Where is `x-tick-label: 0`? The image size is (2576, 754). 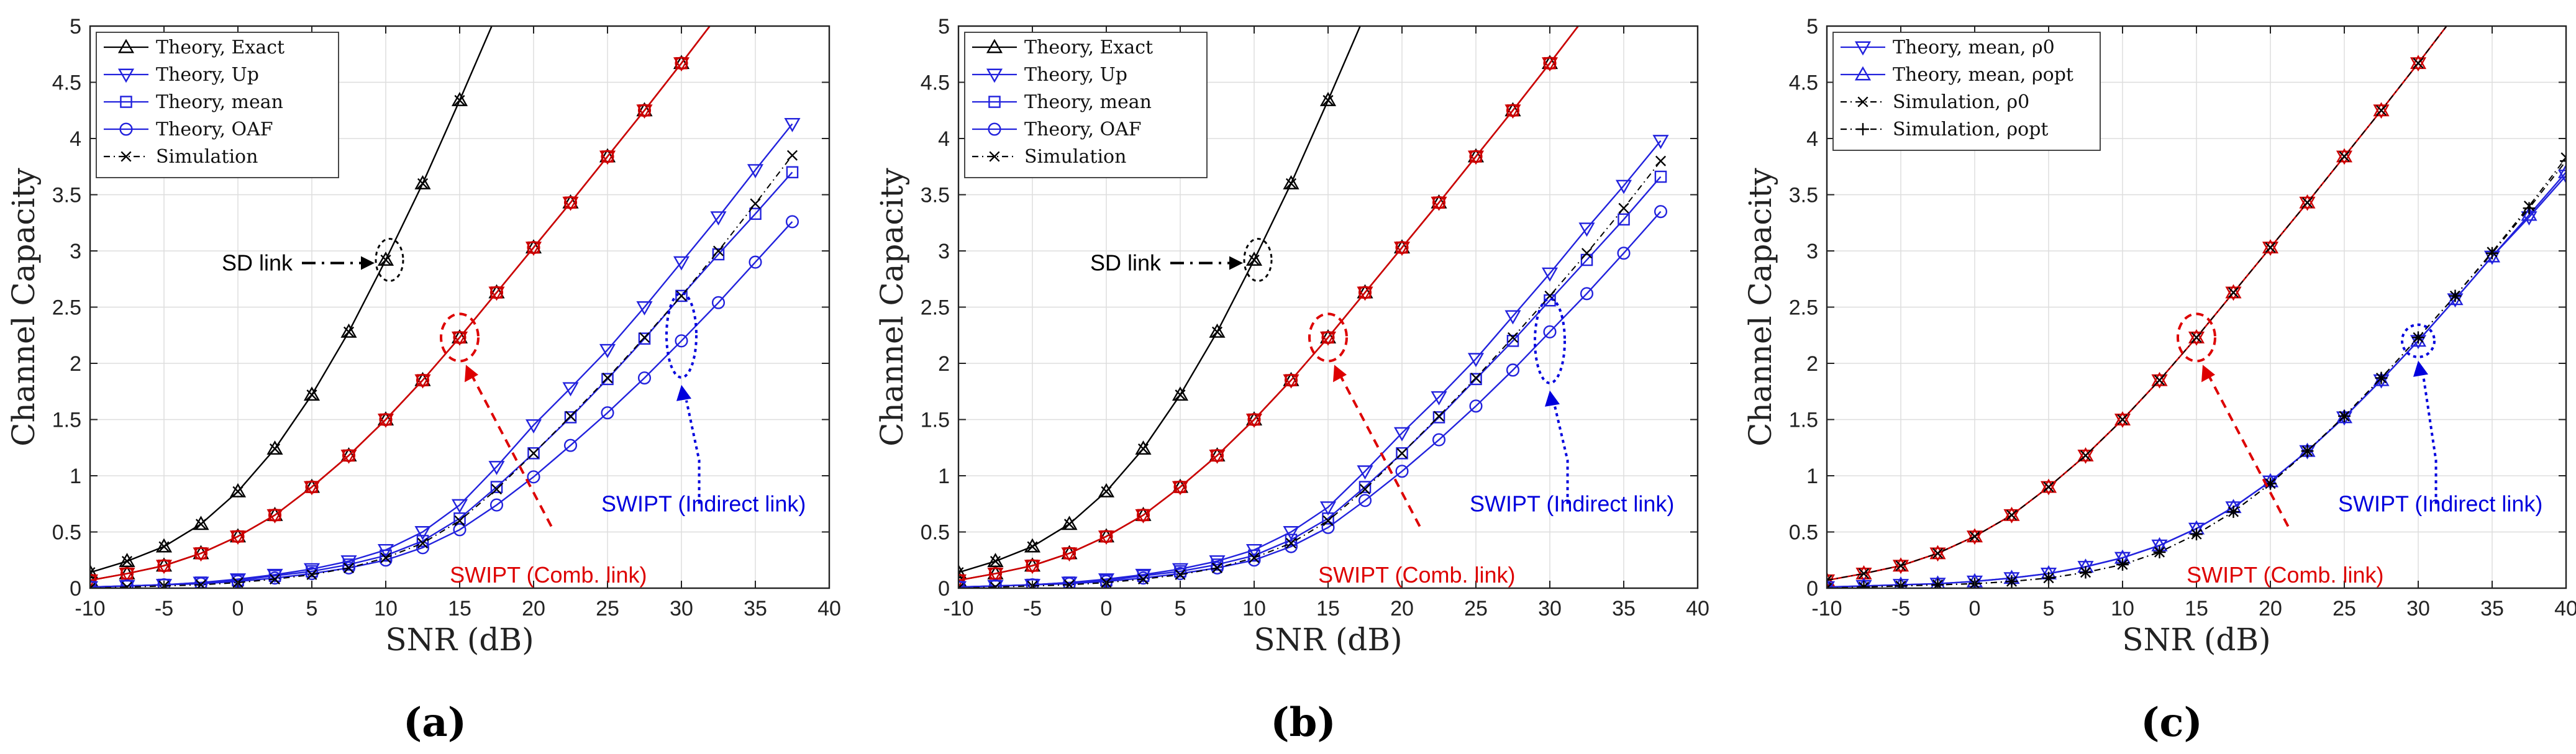 x-tick-label: 0 is located at coordinates (238, 608).